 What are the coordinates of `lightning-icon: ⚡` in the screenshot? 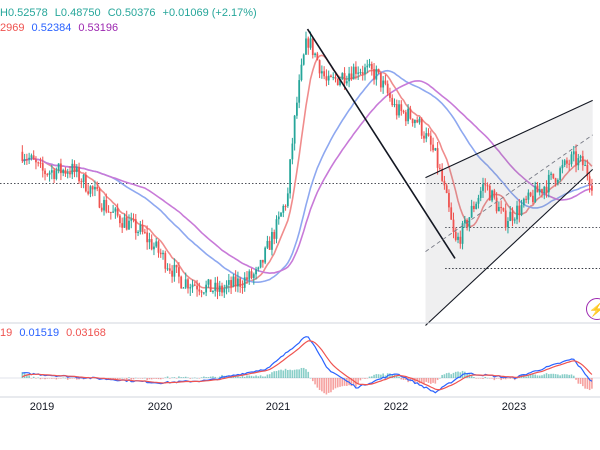 It's located at (593, 309).